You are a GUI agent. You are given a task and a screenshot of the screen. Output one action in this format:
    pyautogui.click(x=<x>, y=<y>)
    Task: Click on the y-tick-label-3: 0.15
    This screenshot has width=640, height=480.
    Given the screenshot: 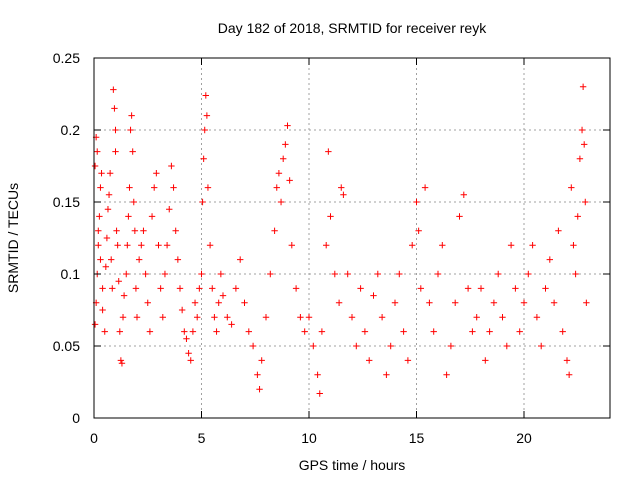 What is the action you would take?
    pyautogui.click(x=66, y=202)
    